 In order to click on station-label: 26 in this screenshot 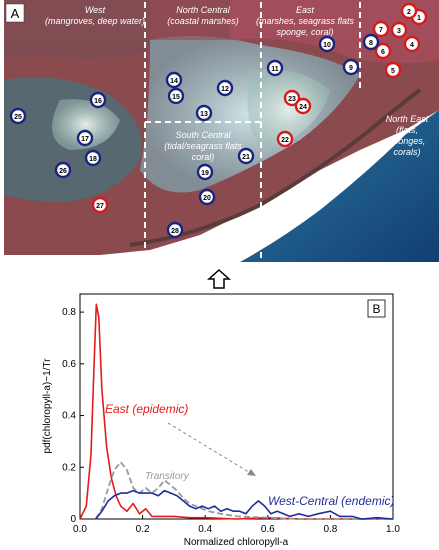, I will do `click(63, 171)`.